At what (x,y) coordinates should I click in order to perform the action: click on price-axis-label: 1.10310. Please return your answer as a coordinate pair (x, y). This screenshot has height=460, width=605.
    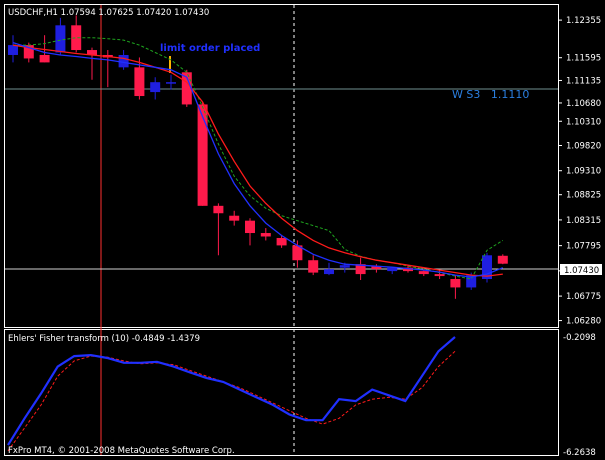
    Looking at the image, I should click on (583, 122).